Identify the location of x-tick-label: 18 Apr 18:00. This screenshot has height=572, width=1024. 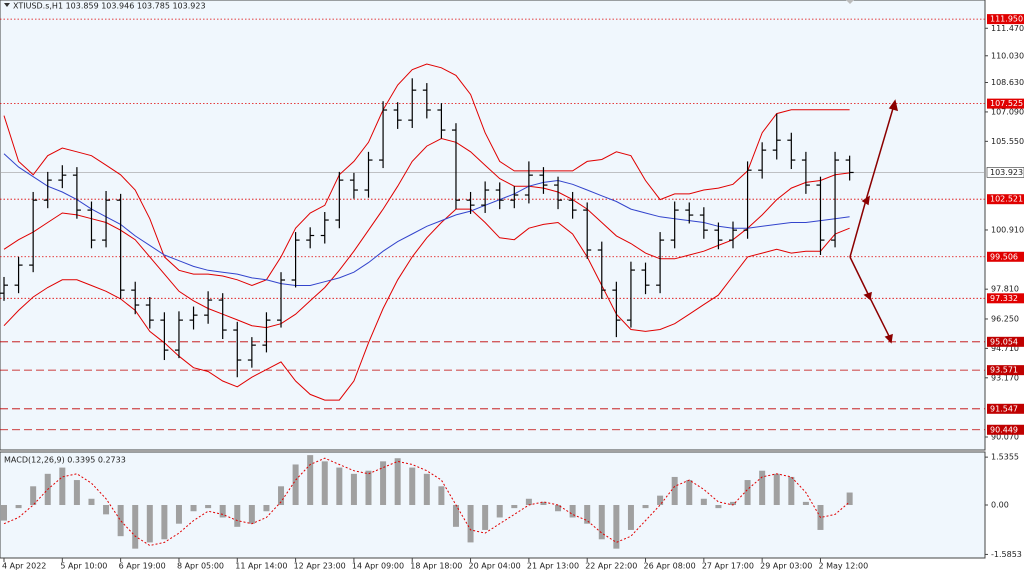
(436, 566).